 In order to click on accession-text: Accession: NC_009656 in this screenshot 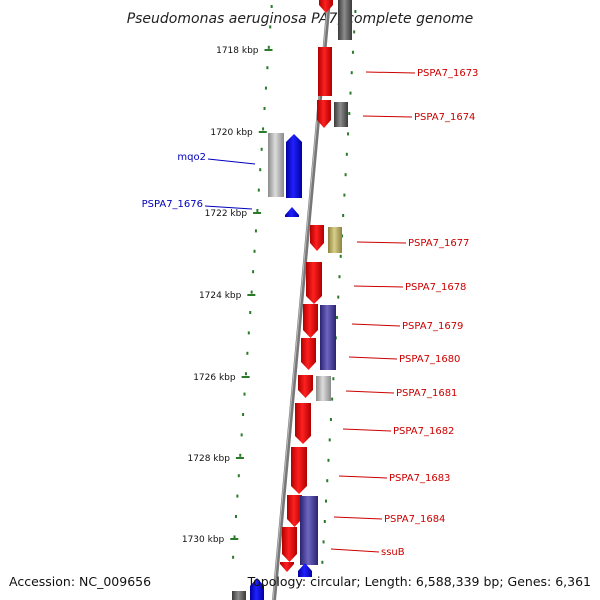, I will do `click(80, 581)`.